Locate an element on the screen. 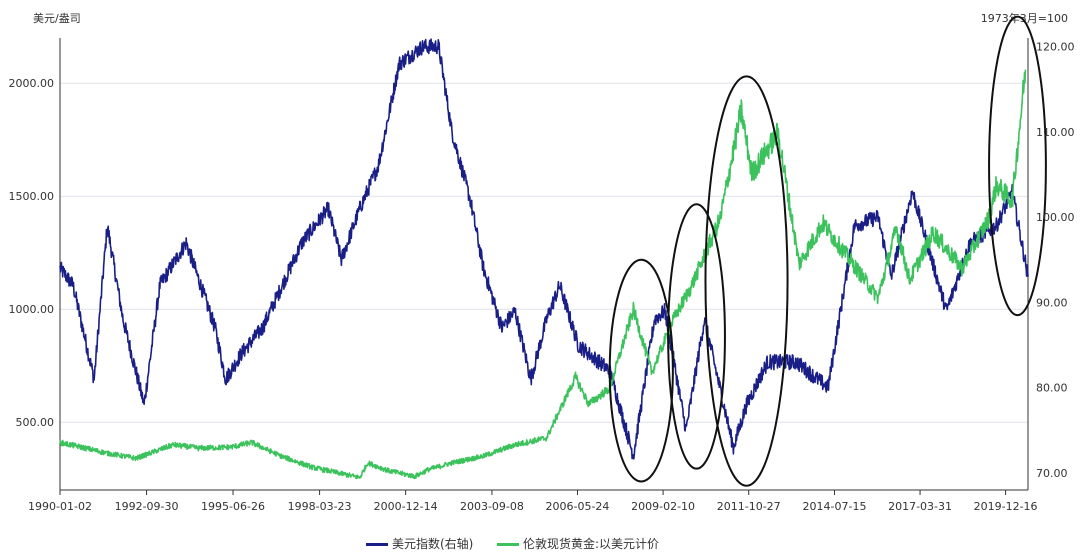 The height and width of the screenshot is (554, 1080). x-tick-label: 2000-12-14 is located at coordinates (406, 506).